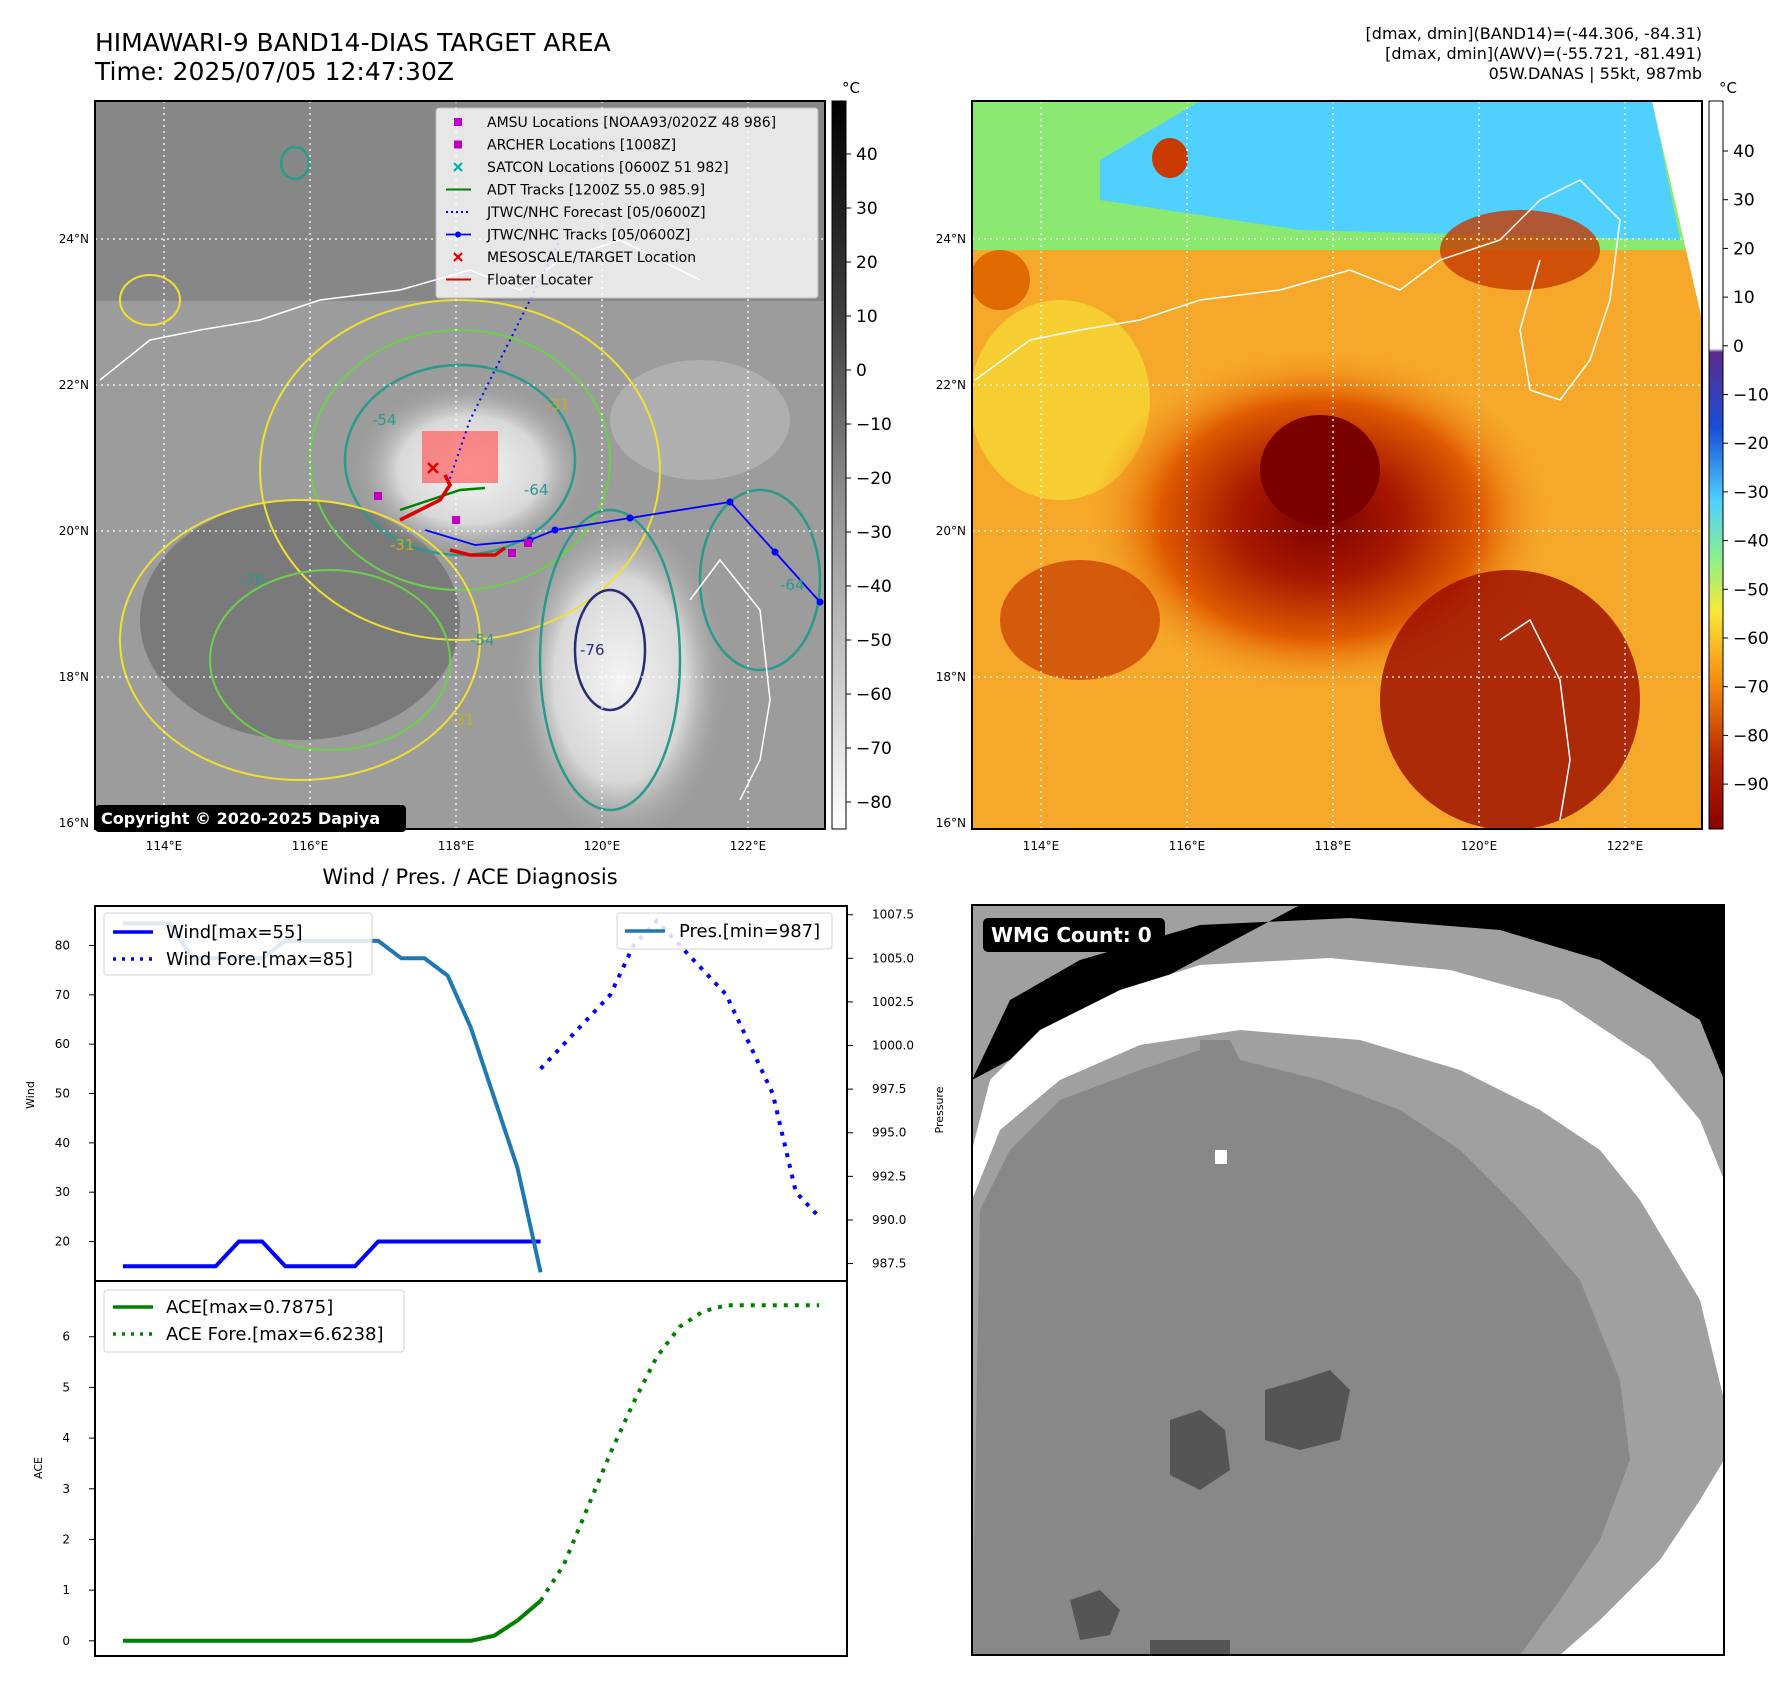 The image size is (1788, 1690). Describe the element at coordinates (939, 1109) in the screenshot. I see `pressure-axis-label: Pressure` at that location.